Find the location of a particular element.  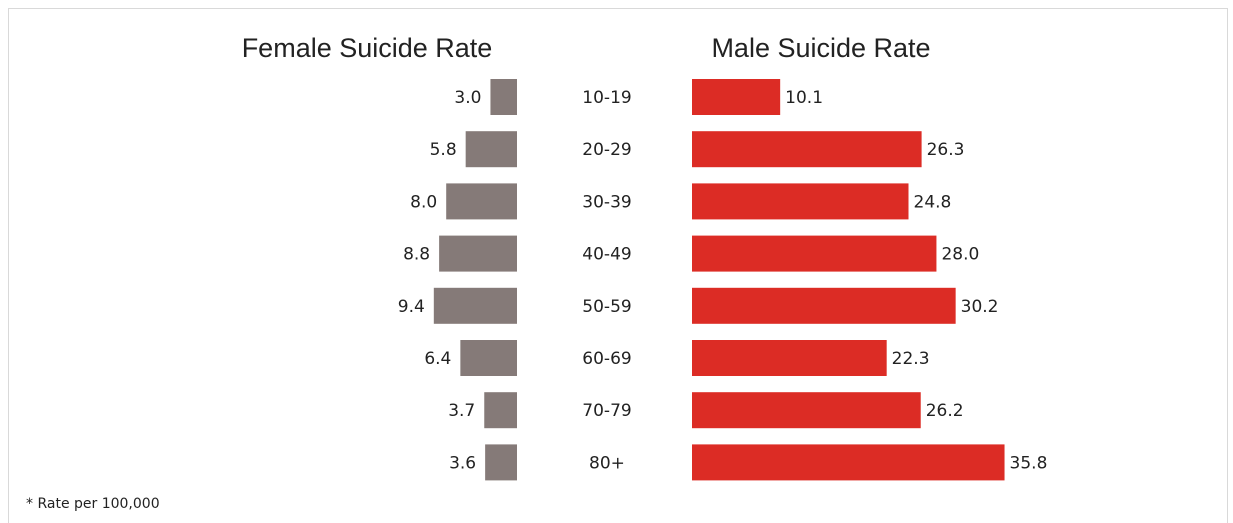

category-label-20-29: 20-29 is located at coordinates (606, 150).